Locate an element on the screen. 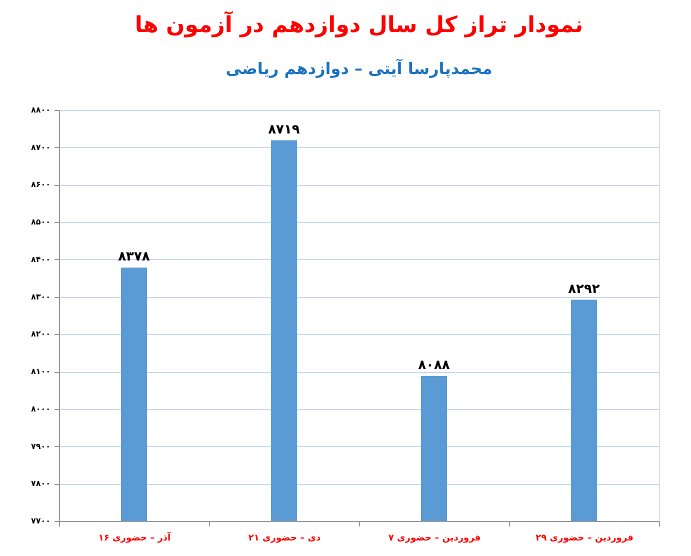 This screenshot has height=556, width=691. x-tick-label: ۷ فروردین – حضوری is located at coordinates (434, 539).